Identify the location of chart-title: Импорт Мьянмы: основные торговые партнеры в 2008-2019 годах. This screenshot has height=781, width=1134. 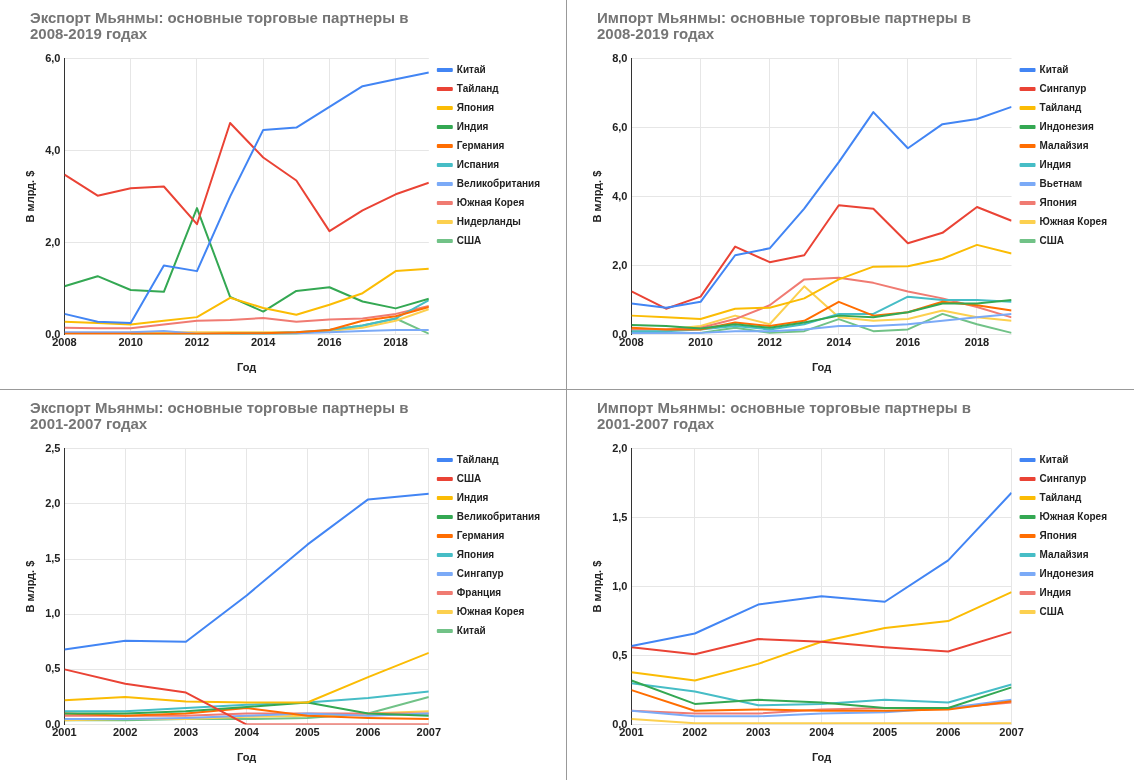
(784, 25).